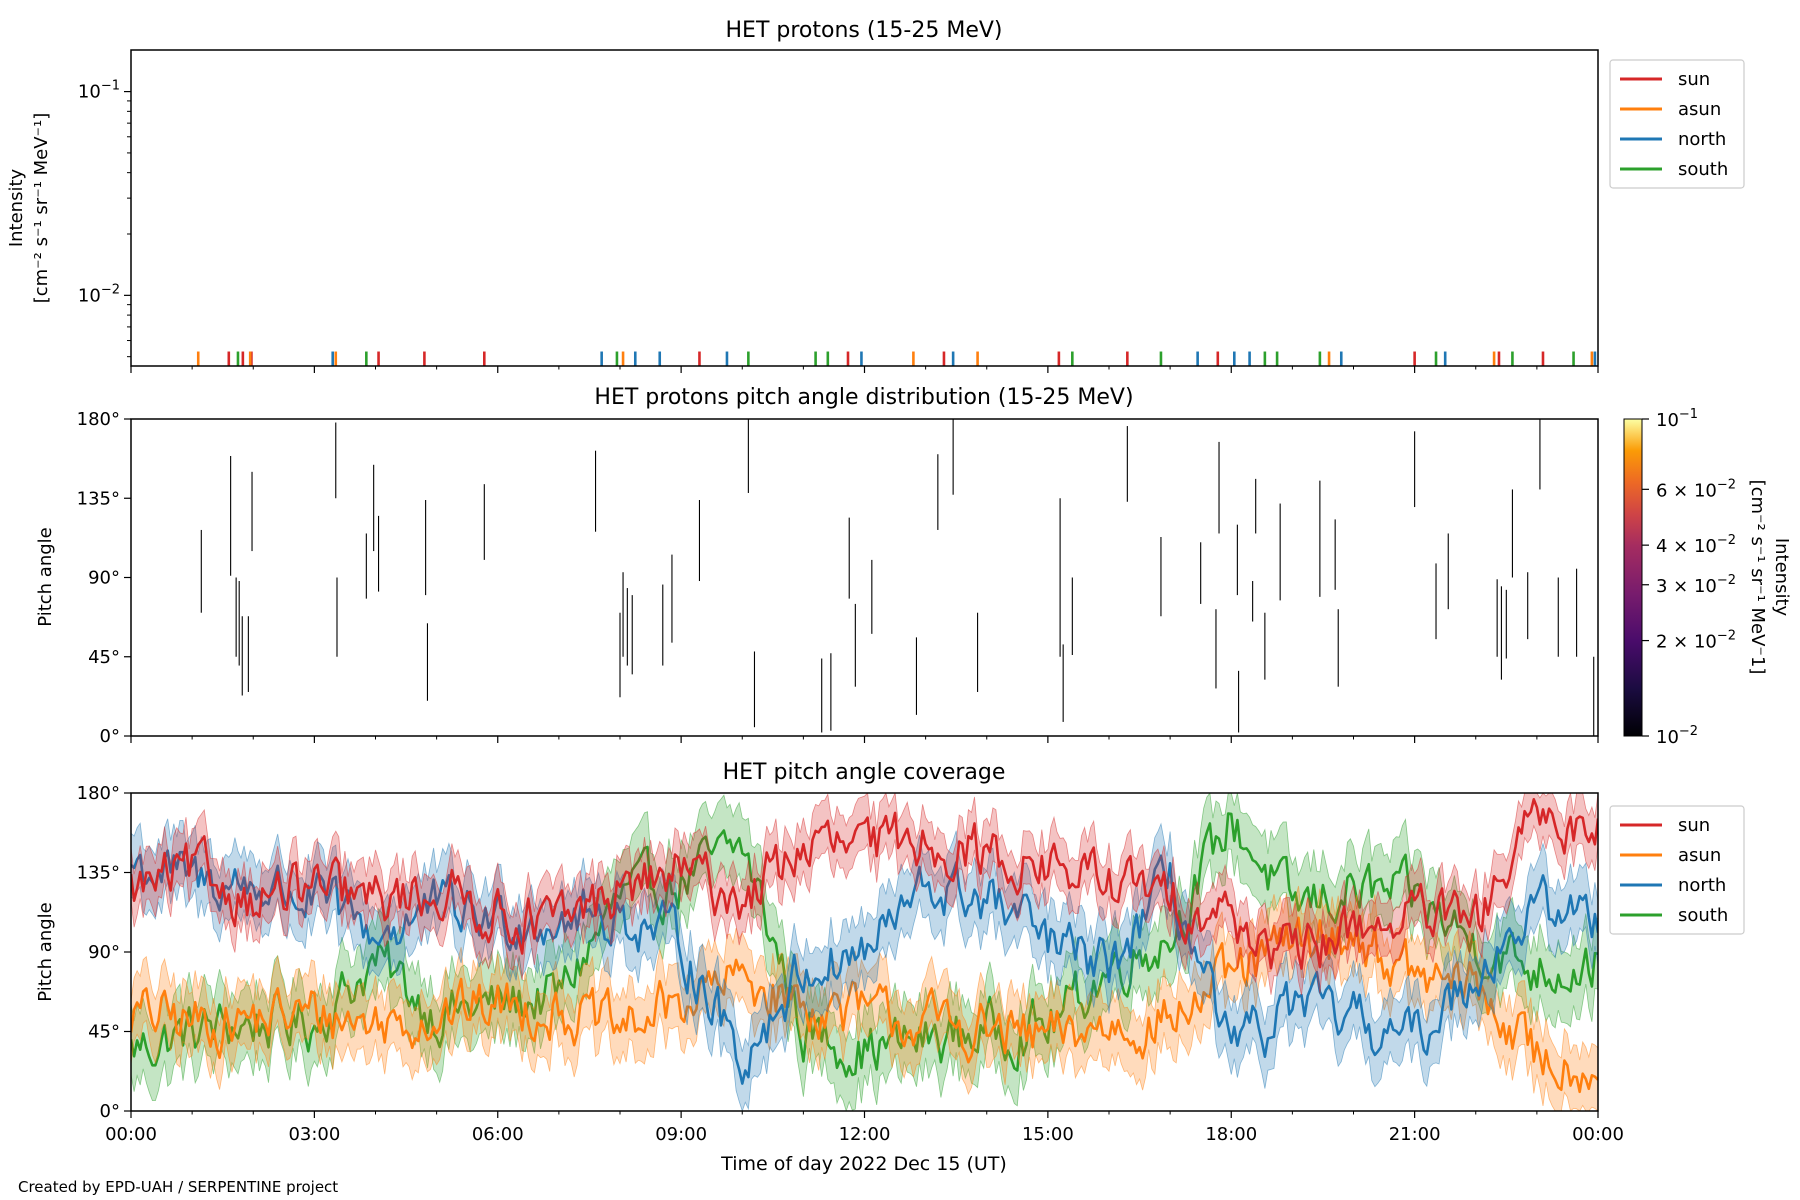 The width and height of the screenshot is (1800, 1200). What do you see at coordinates (1757, 577) in the screenshot?
I see `colorbar-units: [cm⁻² s⁻¹ sr⁻¹ MeV⁻1]` at bounding box center [1757, 577].